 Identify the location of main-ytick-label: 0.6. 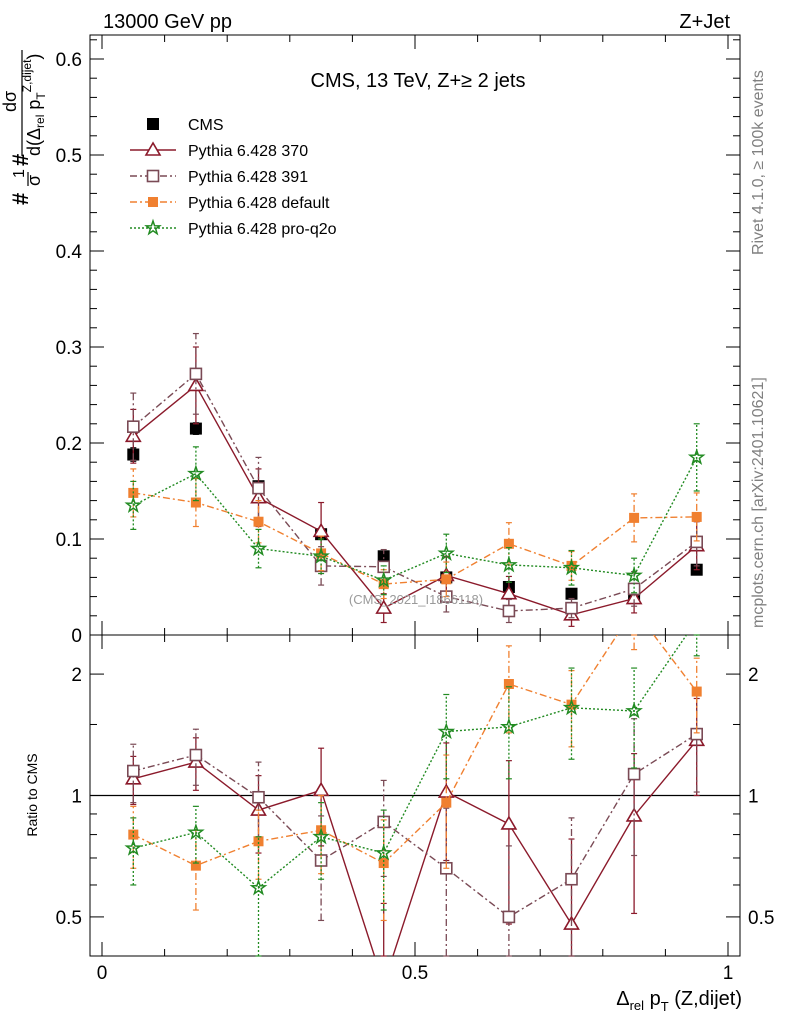
(69, 60).